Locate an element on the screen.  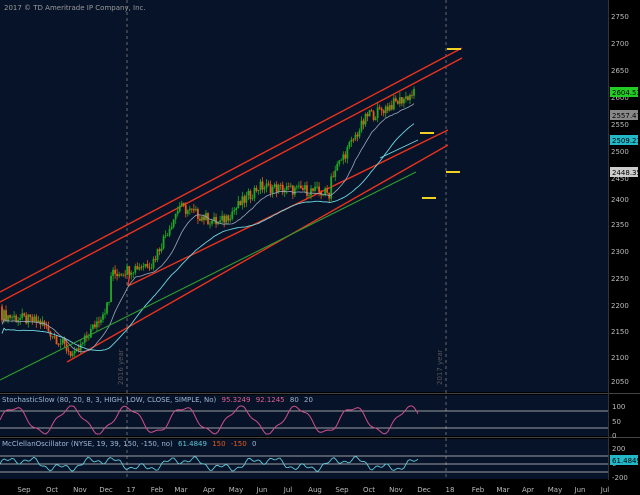
stochastic-panel is located at coordinates (304, 415).